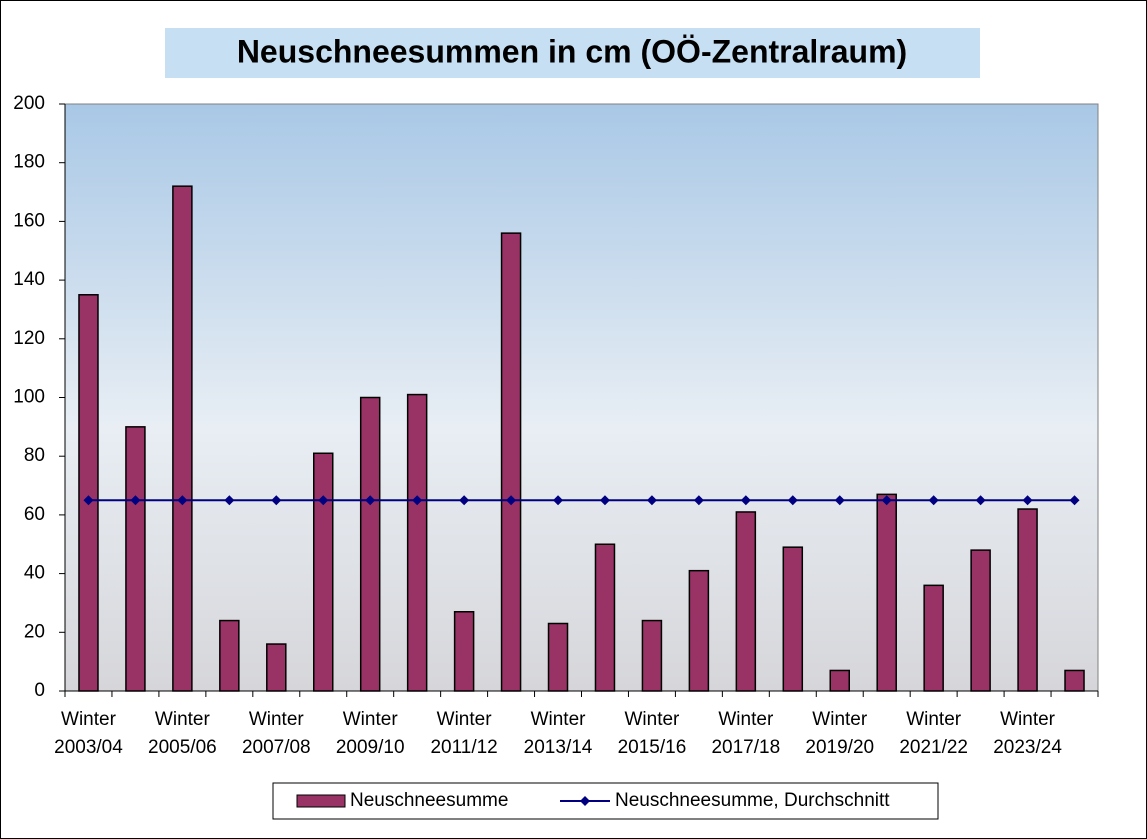 The image size is (1147, 839). Describe the element at coordinates (34, 631) in the screenshot. I see `y-tick-label: 20` at that location.